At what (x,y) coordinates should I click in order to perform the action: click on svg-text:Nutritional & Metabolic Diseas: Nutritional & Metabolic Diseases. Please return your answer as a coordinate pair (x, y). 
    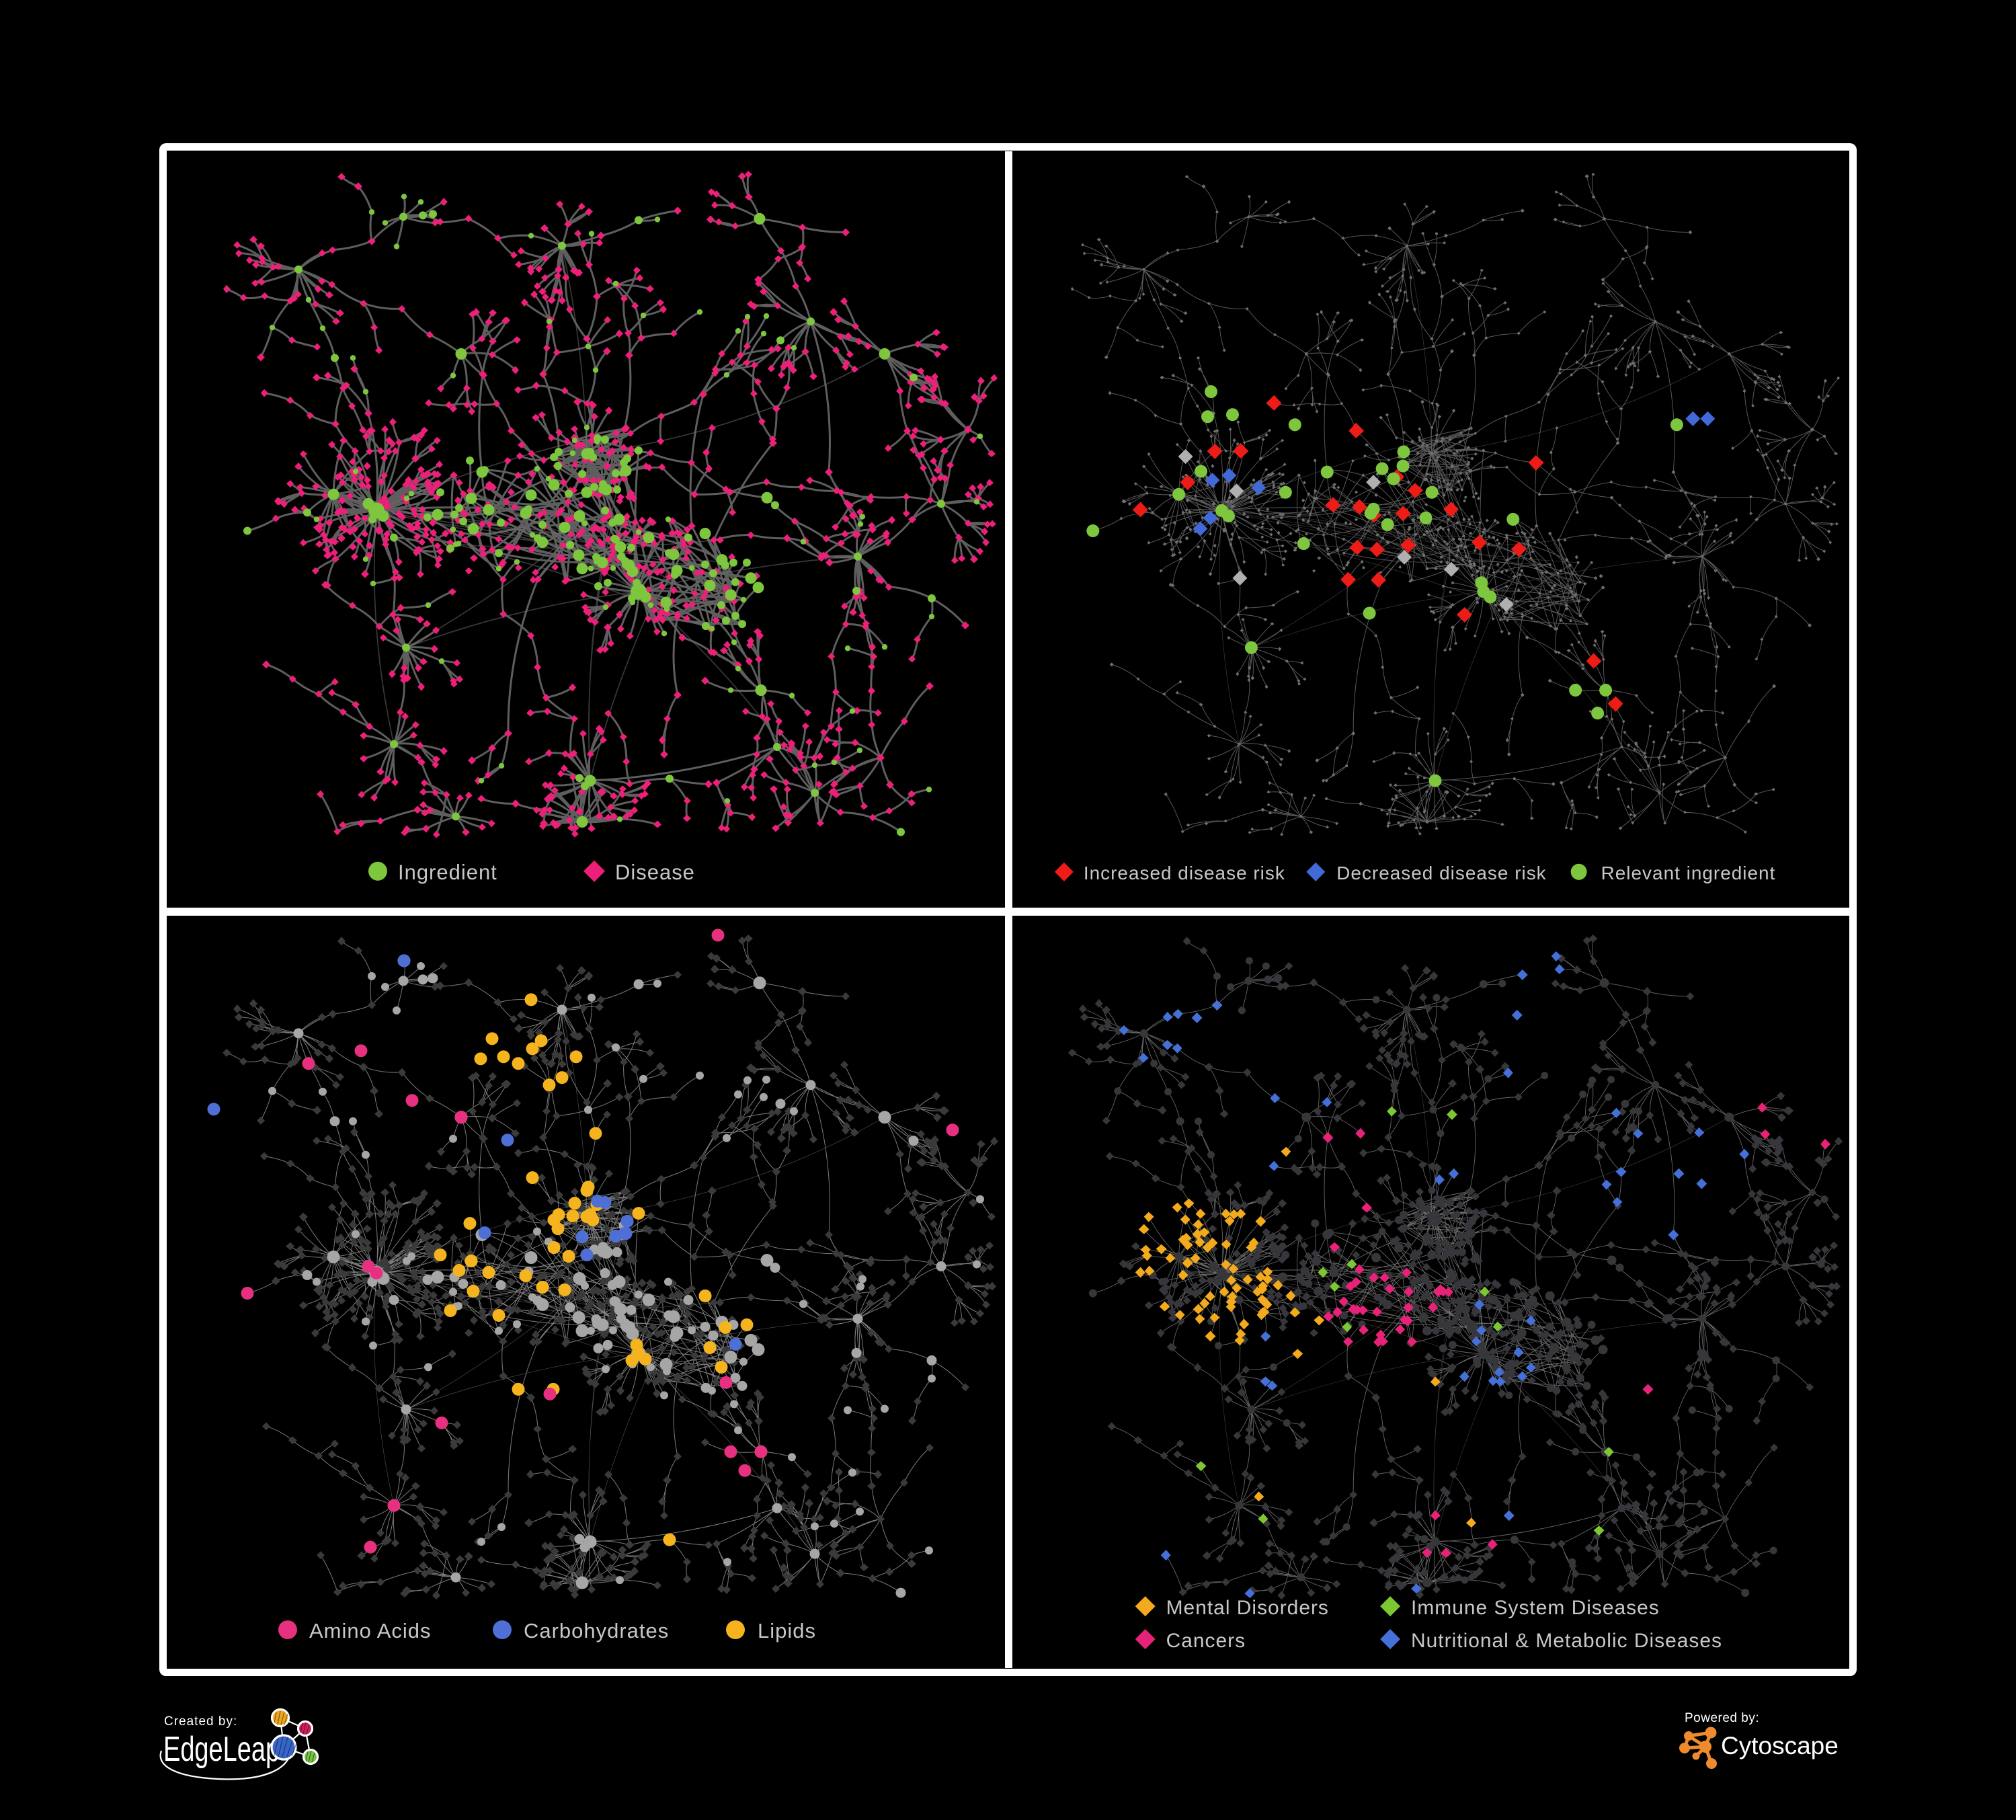
    Looking at the image, I should click on (1566, 1641).